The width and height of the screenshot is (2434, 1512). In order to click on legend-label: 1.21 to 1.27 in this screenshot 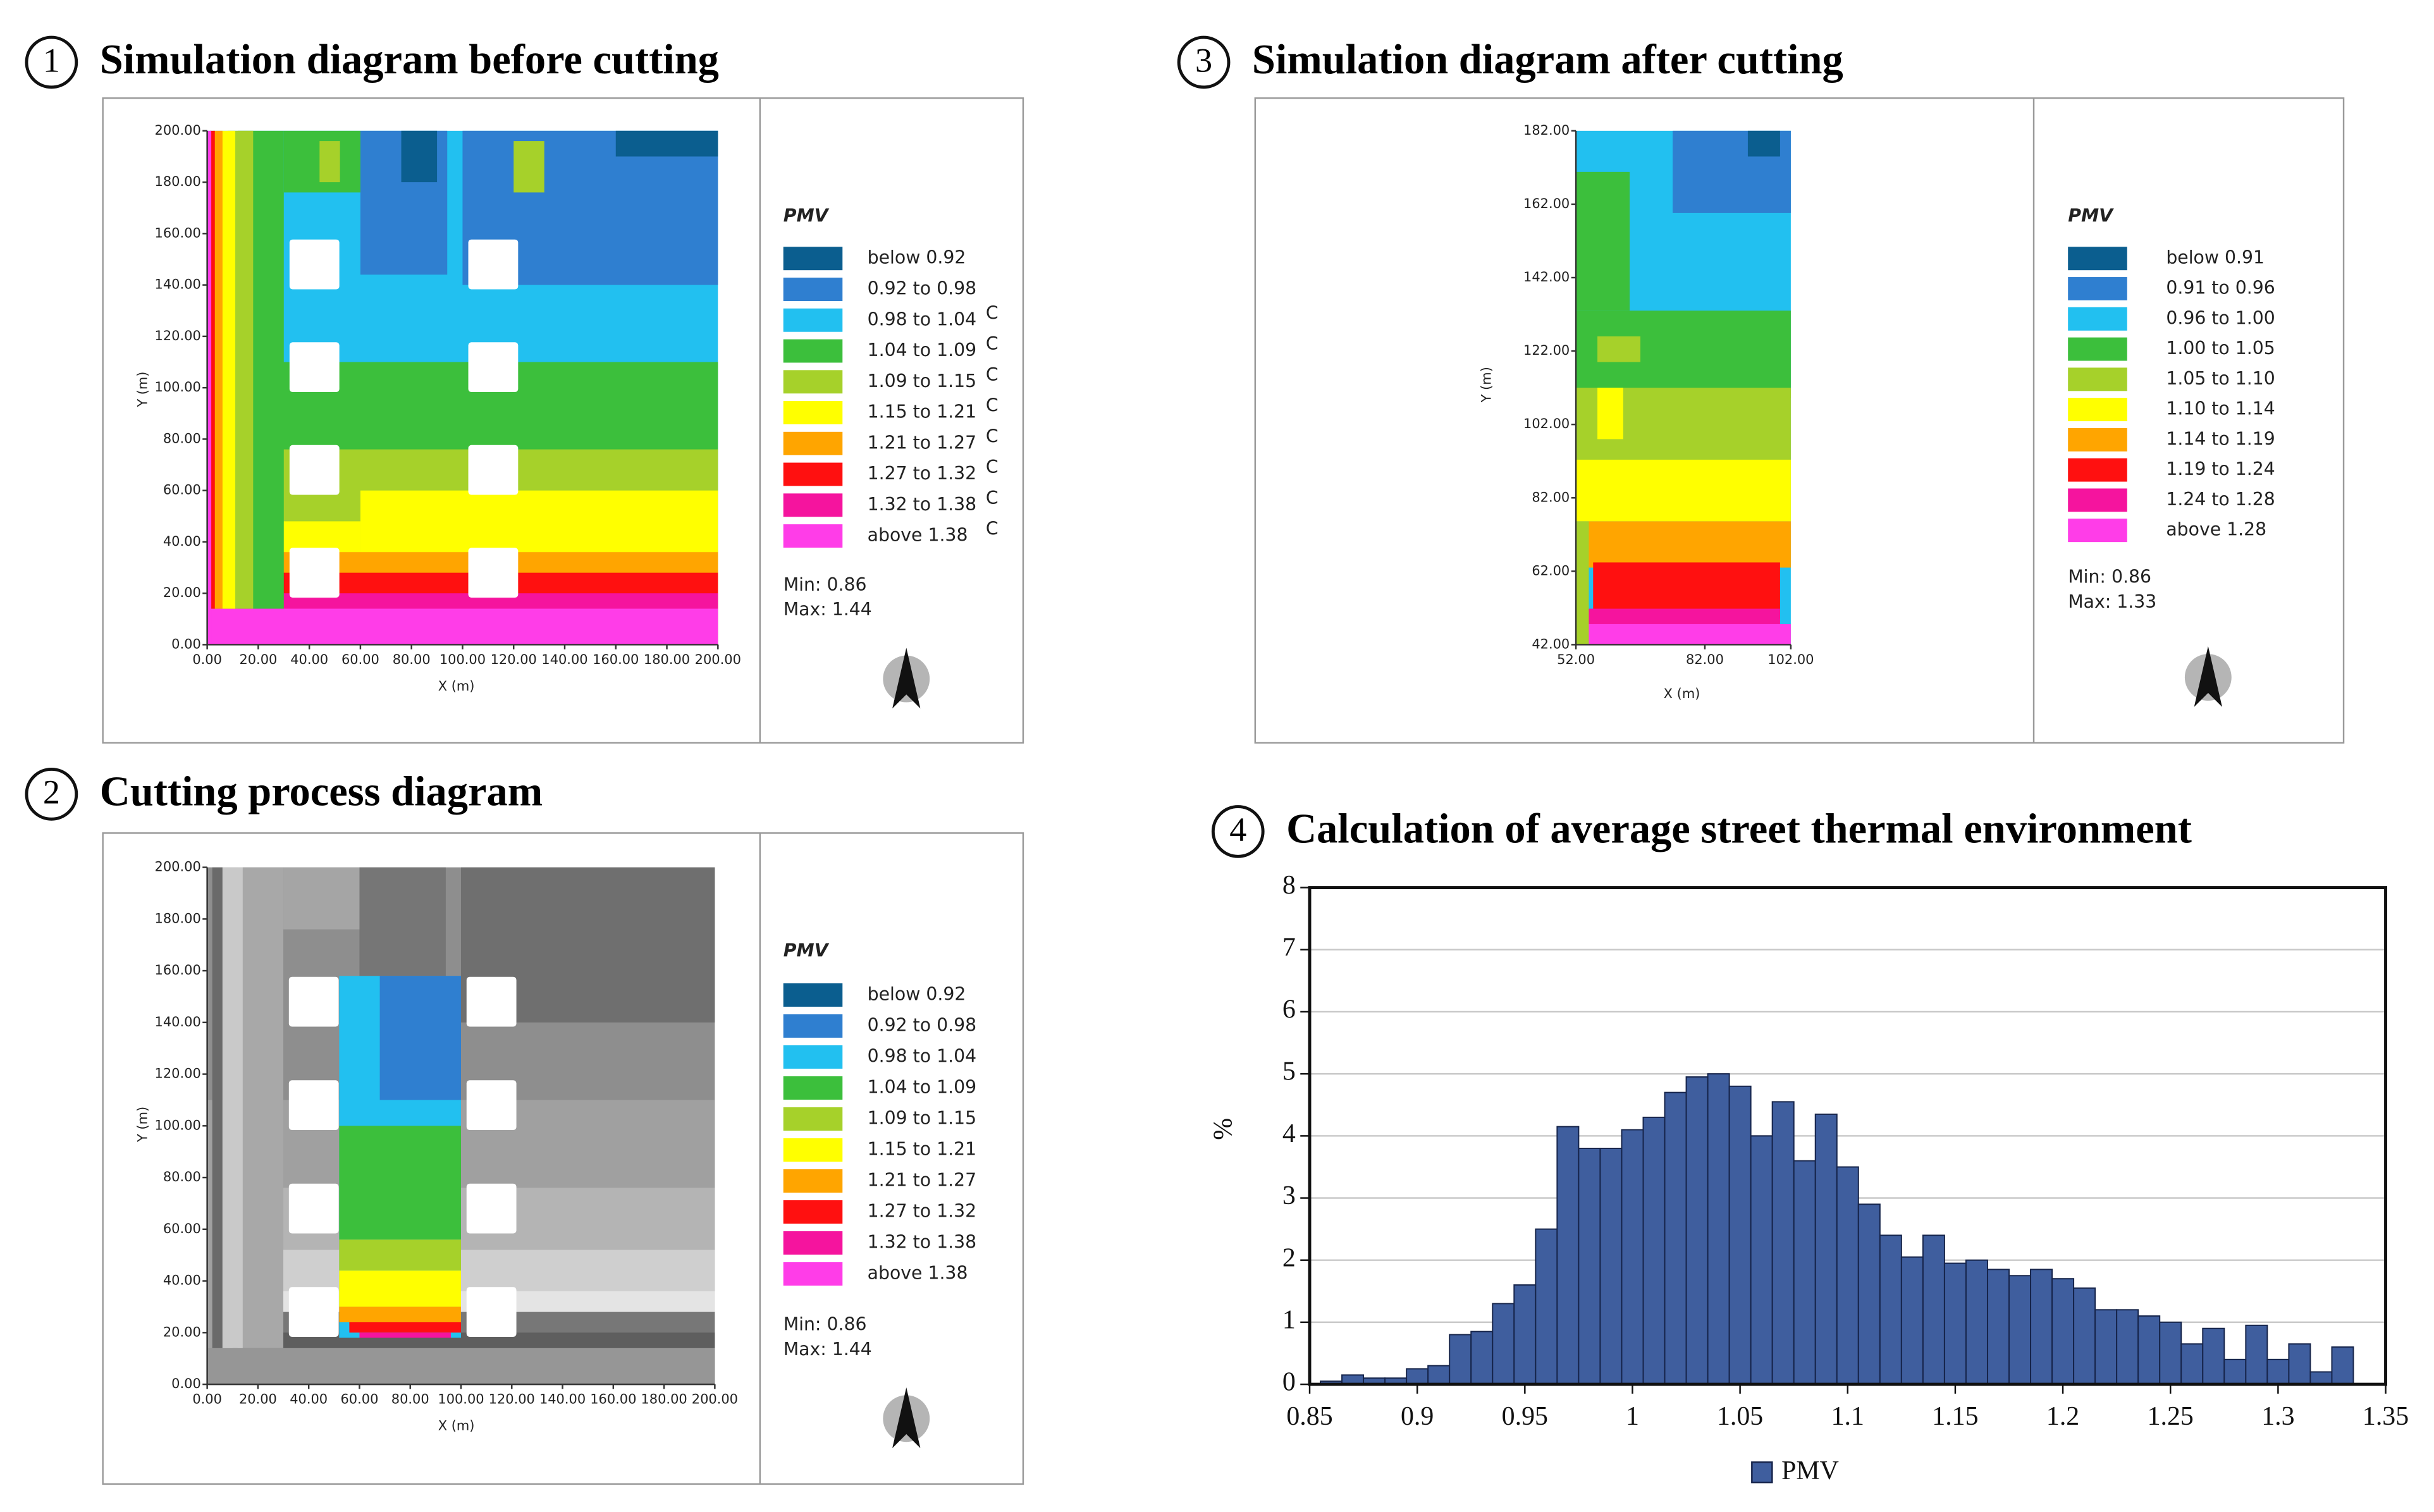, I will do `click(922, 1179)`.